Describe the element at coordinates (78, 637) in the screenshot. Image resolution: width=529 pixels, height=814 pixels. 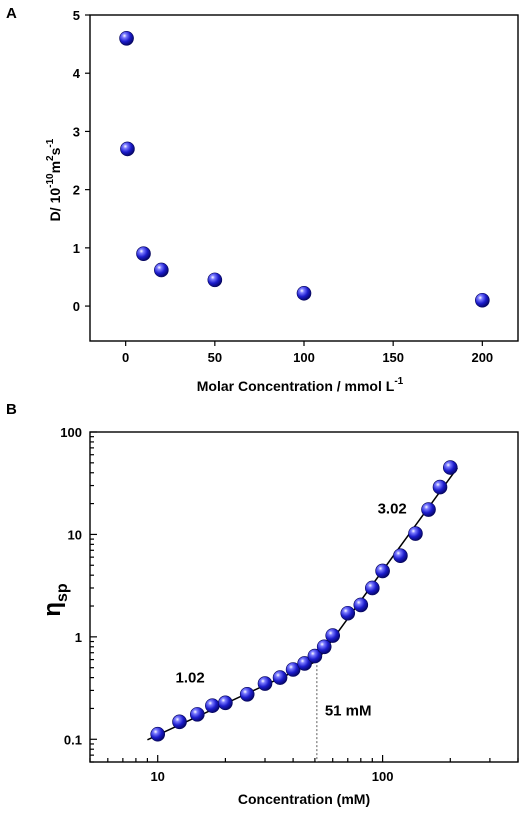
I see `panel-b-y-tick-label: 1` at that location.